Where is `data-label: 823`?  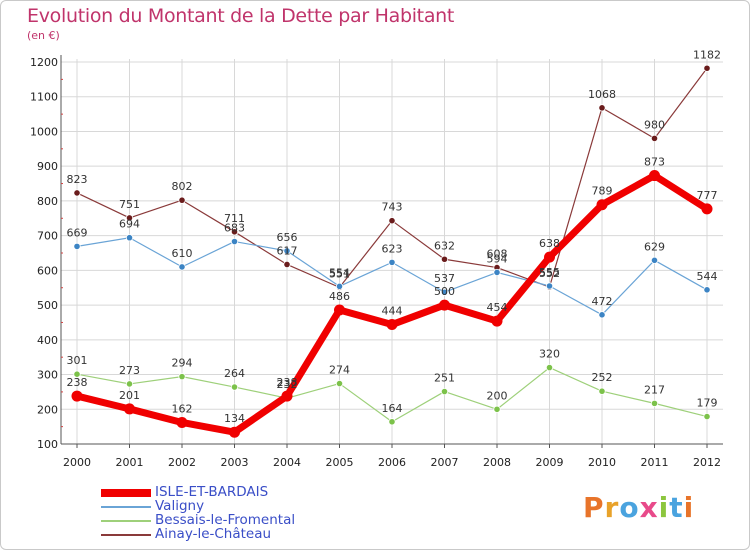 data-label: 823 is located at coordinates (77, 179).